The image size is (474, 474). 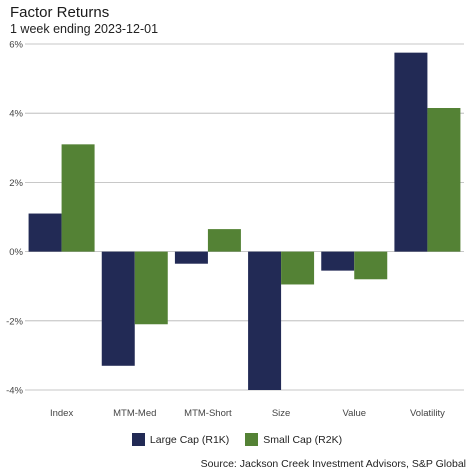 I want to click on legend-item-large-cap: Large Cap (R1K), so click(x=180, y=439).